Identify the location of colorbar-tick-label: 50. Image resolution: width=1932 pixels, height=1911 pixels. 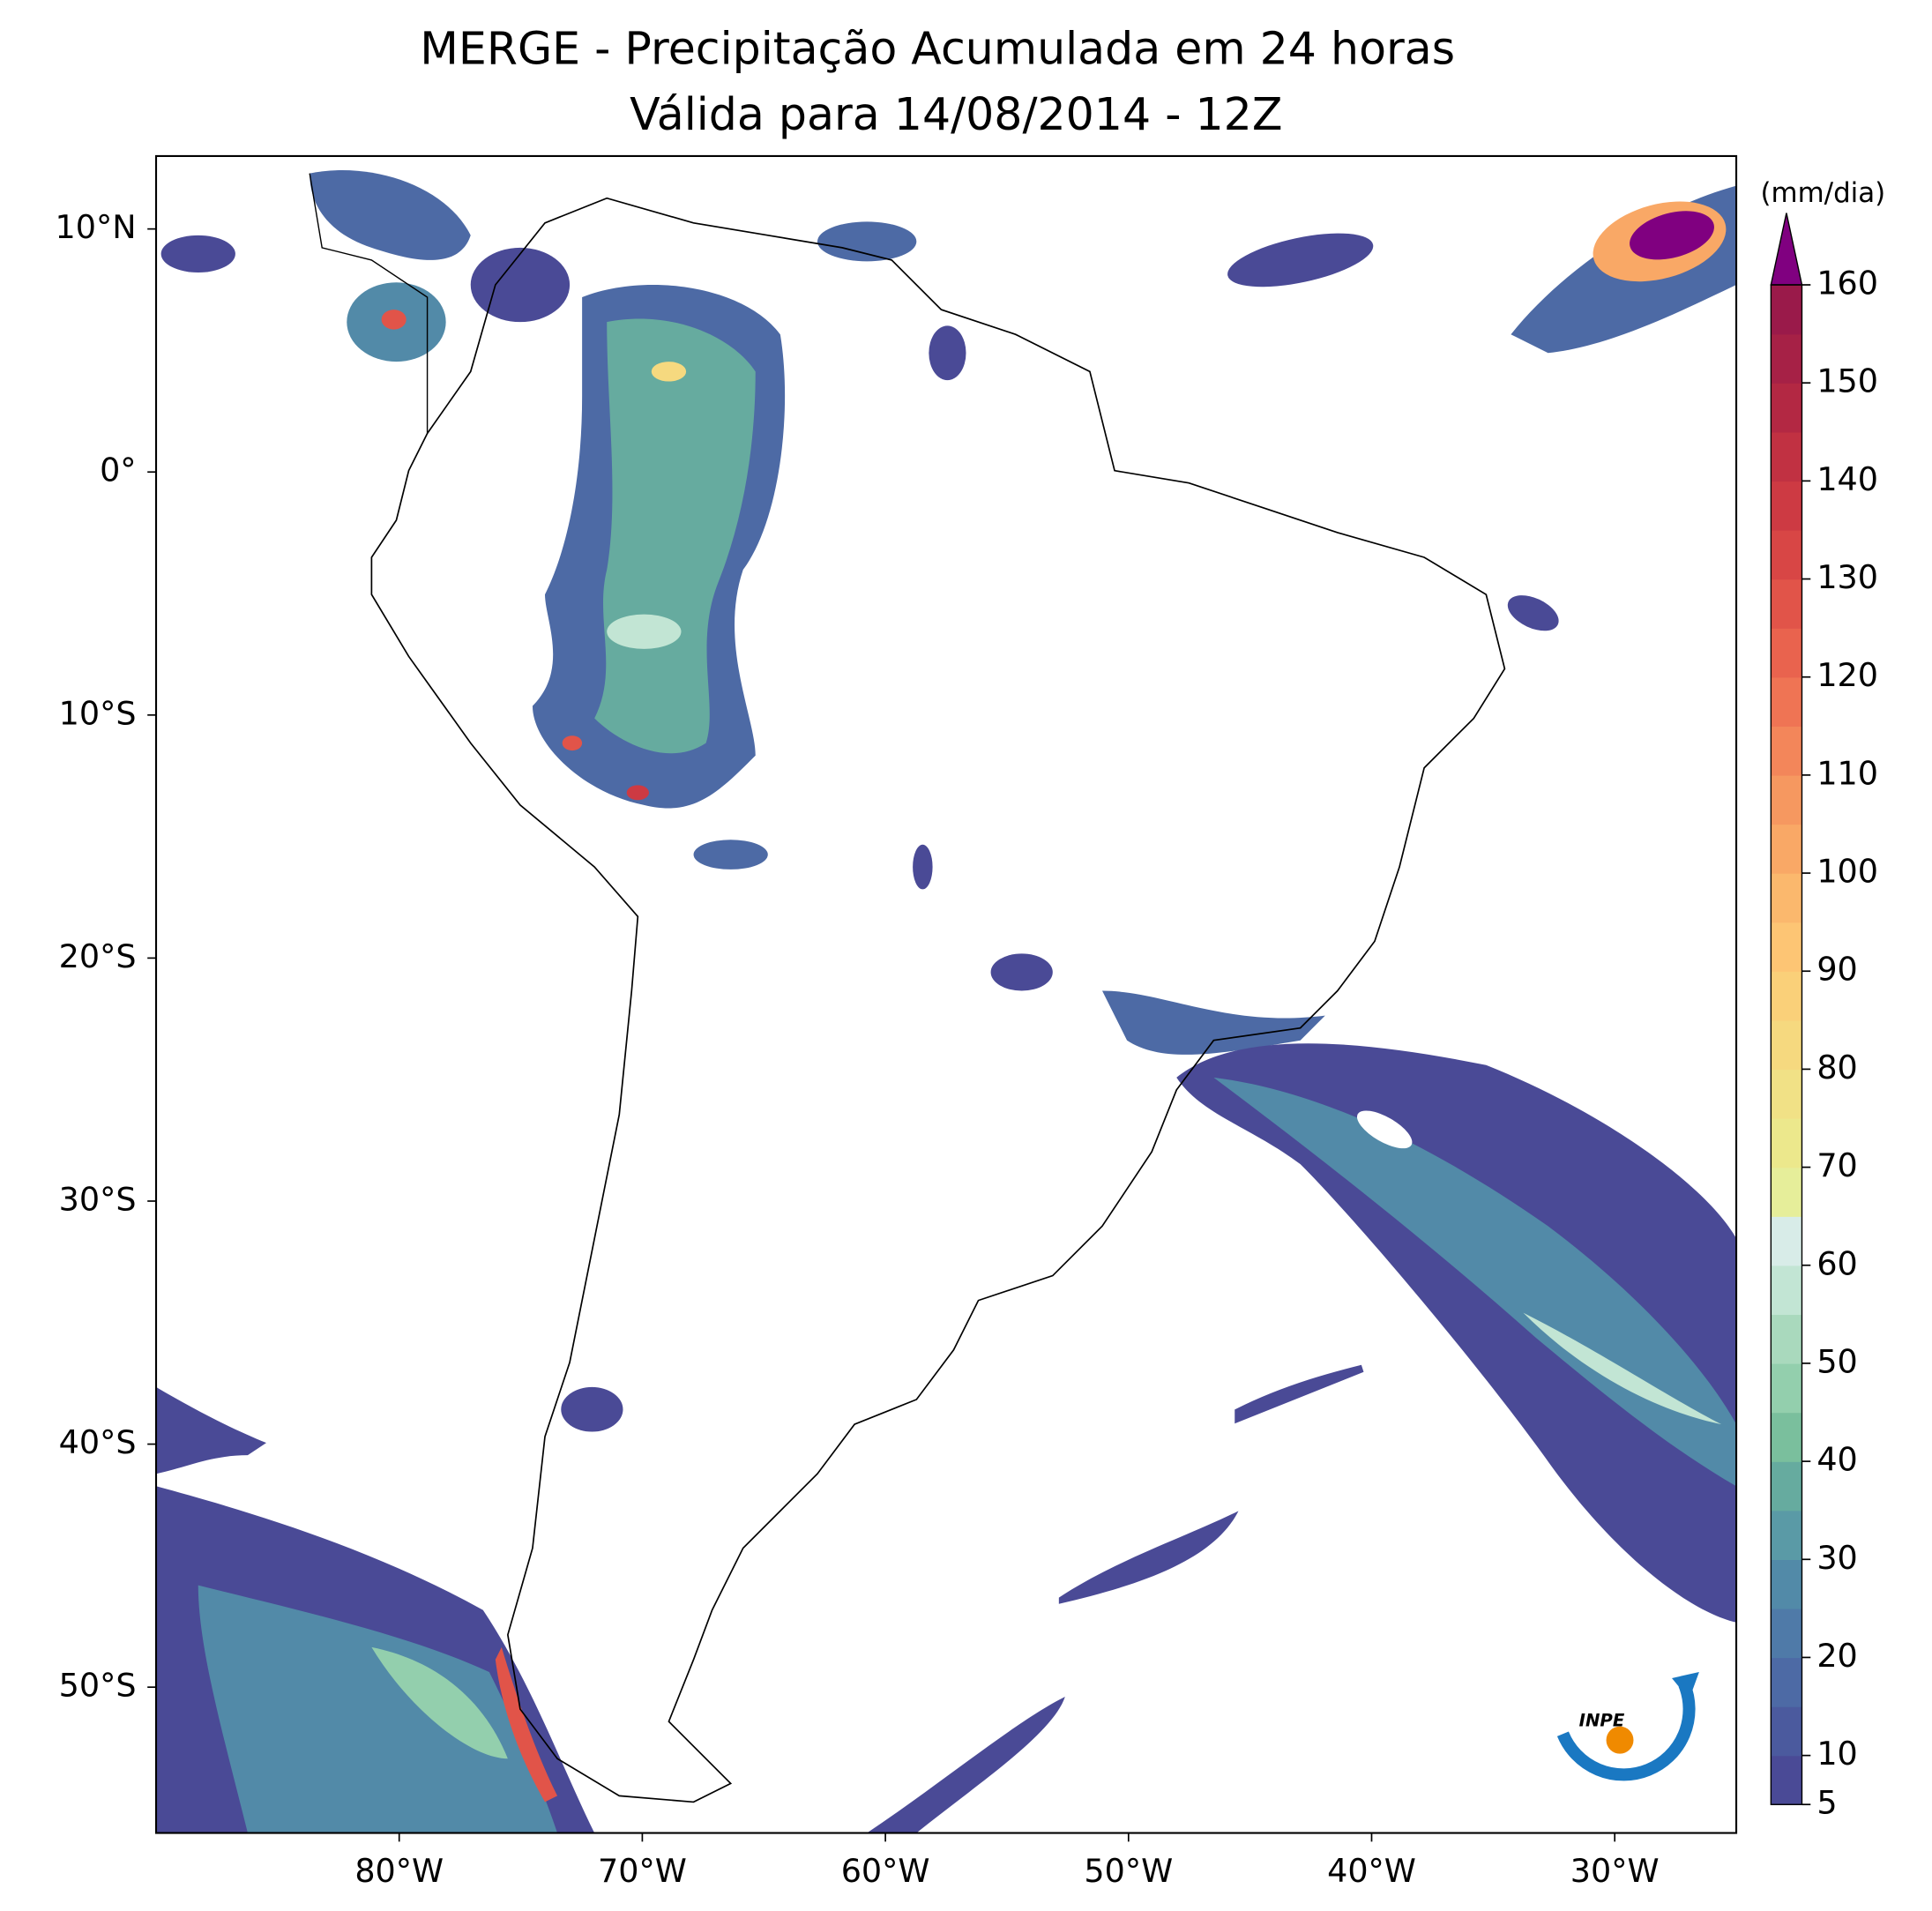
(1836, 1361).